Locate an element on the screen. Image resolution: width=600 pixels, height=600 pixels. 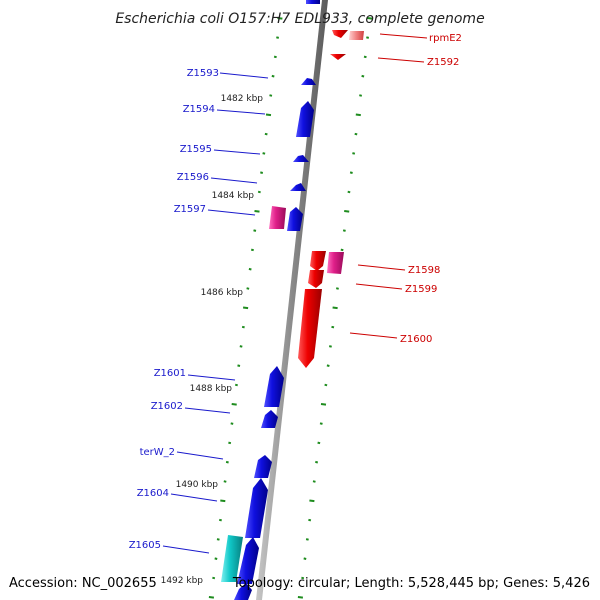
gene-arrow-z1593 is located at coordinates (308, 81).